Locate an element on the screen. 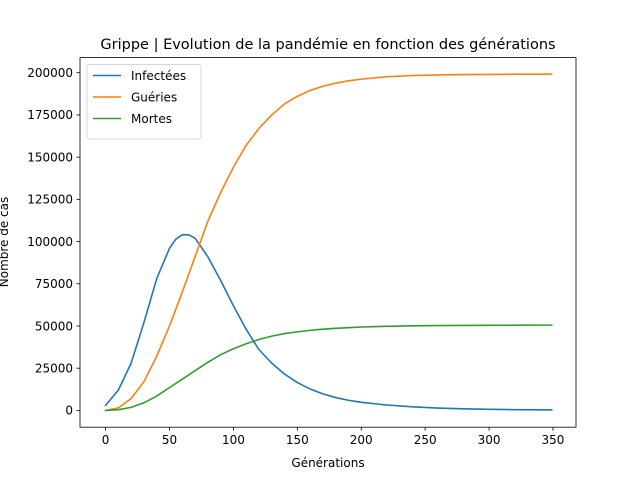 This screenshot has height=480, width=640. y-tick-label: 150000 is located at coordinates (50, 157).